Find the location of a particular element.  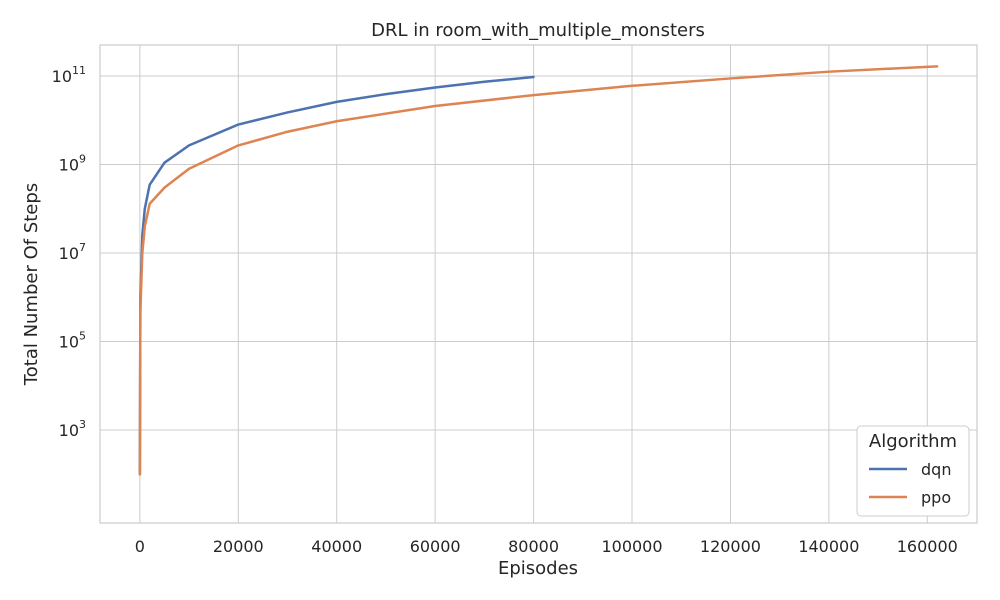

legend-label-ppo: ppo is located at coordinates (936, 497).